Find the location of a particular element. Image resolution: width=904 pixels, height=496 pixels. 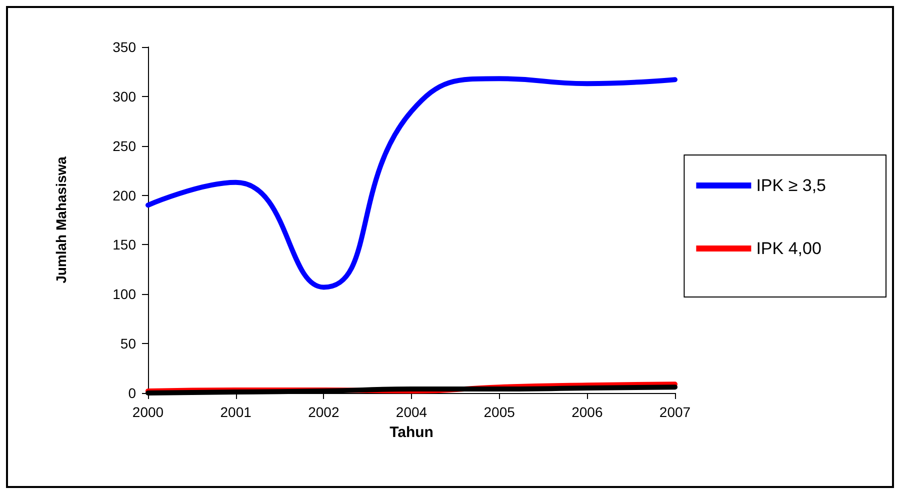

y-tick-label: 50 is located at coordinates (128, 344).